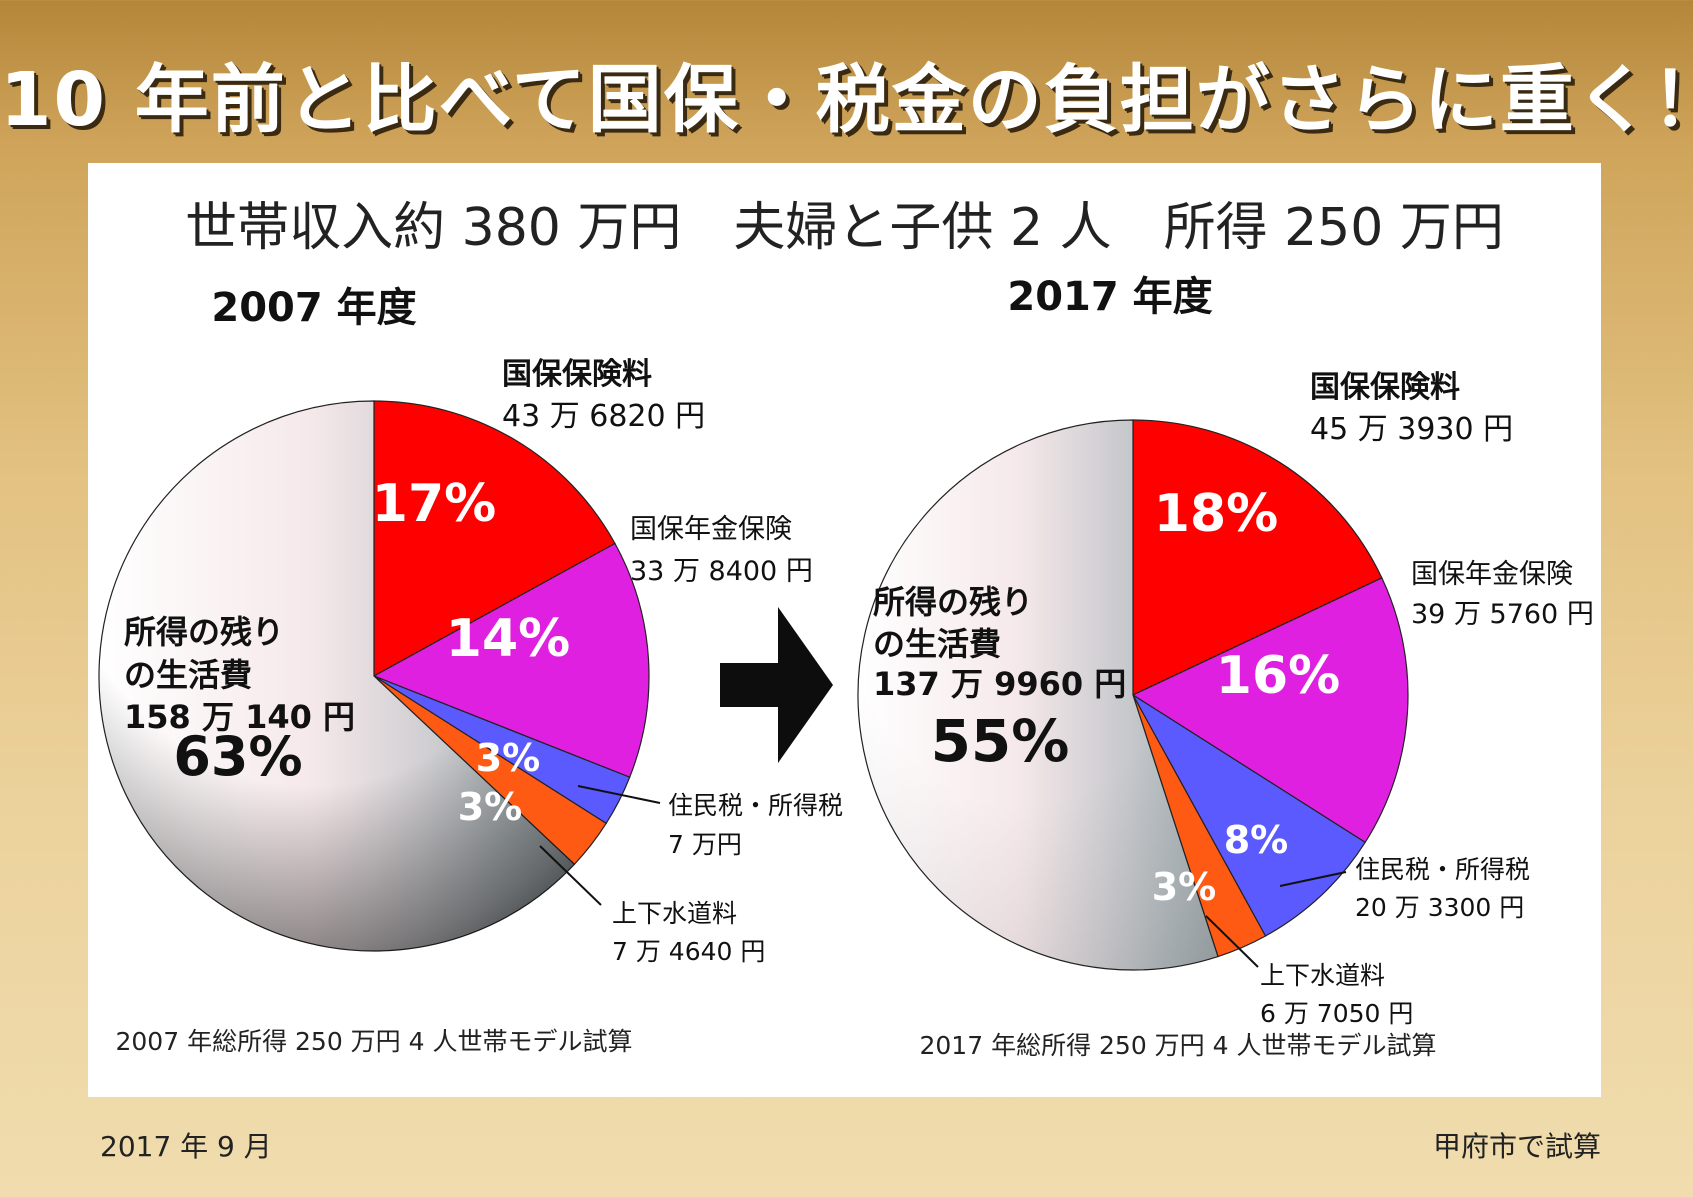 The width and height of the screenshot is (1693, 1198). What do you see at coordinates (846, 100) in the screenshot?
I see `headline: 10 年前と比べて国保・税金の負担がさらに重く！` at bounding box center [846, 100].